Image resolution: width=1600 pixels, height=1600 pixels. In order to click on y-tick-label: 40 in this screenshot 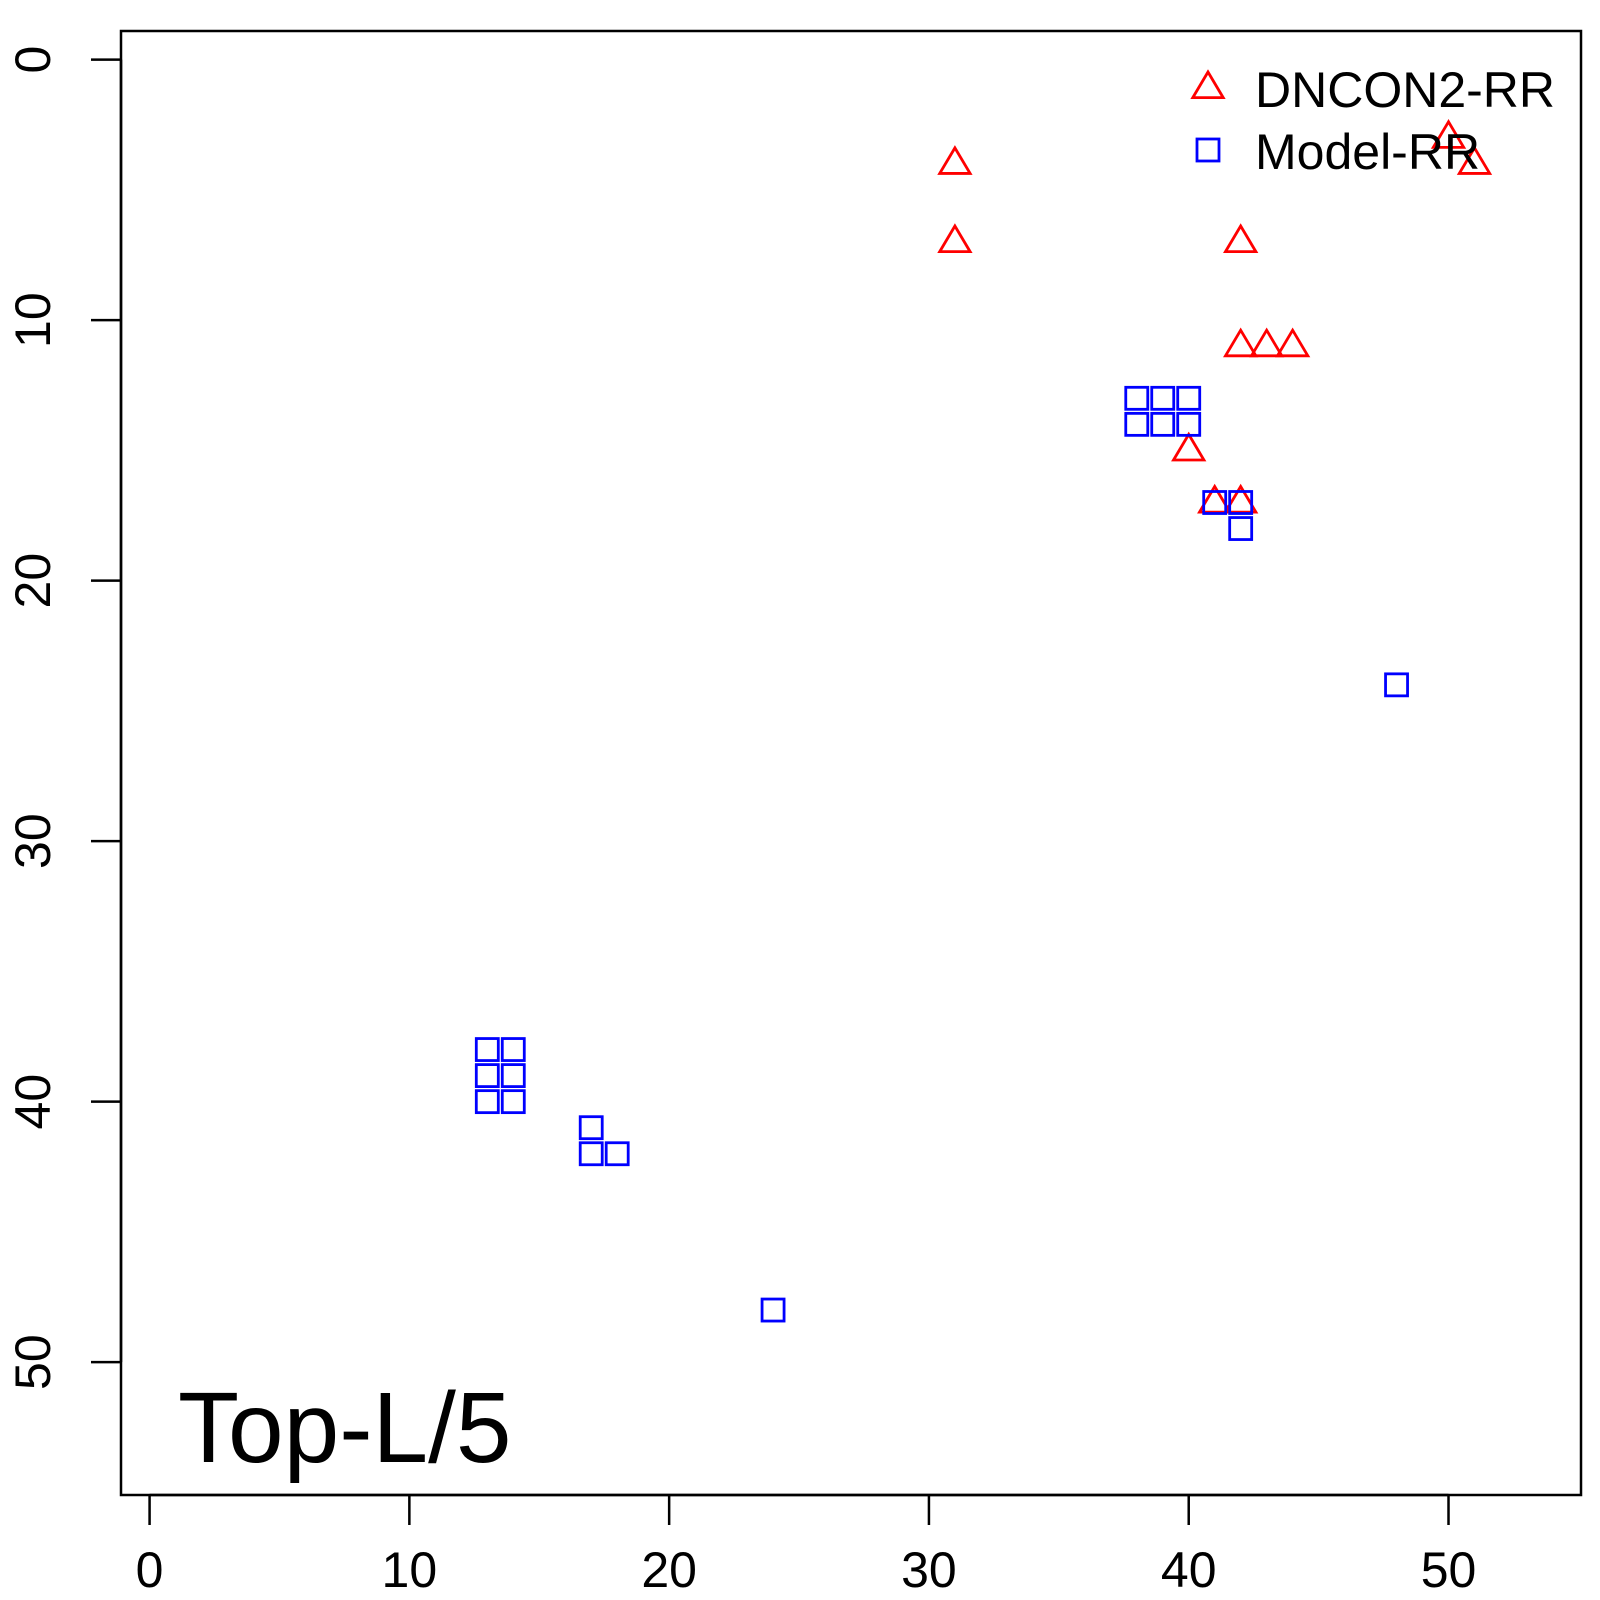, I will do `click(33, 1102)`.